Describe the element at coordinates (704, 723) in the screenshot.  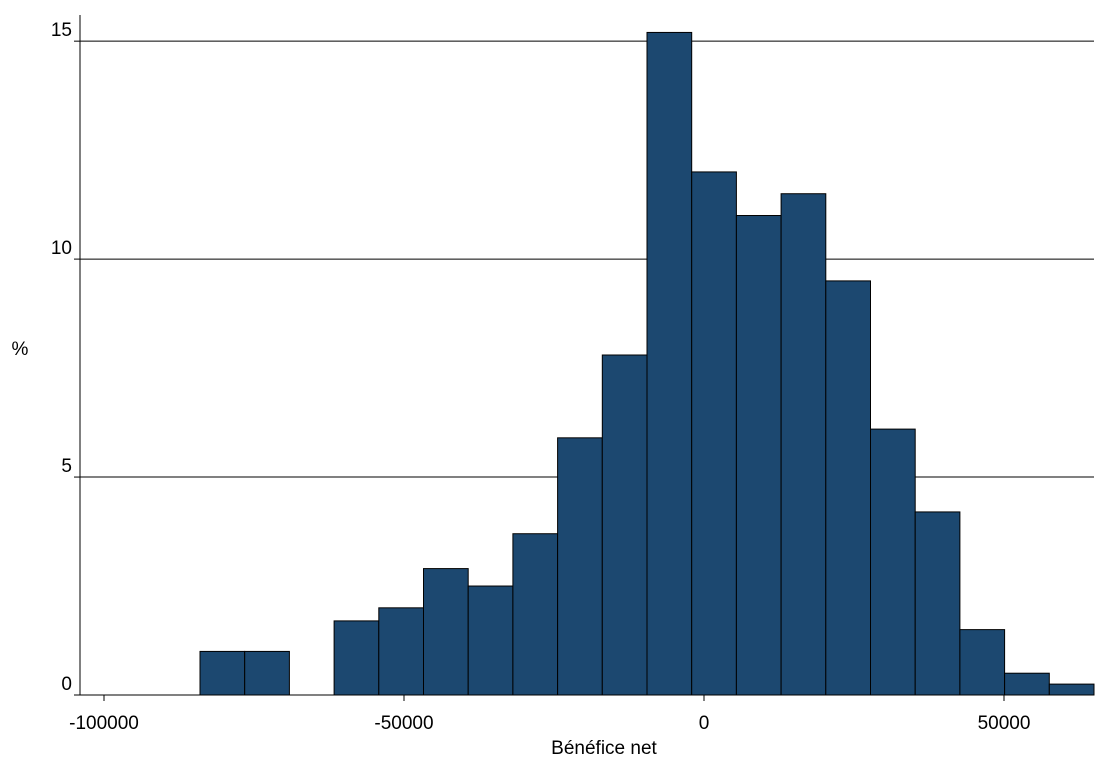
I see `x-tick-label: 0` at that location.